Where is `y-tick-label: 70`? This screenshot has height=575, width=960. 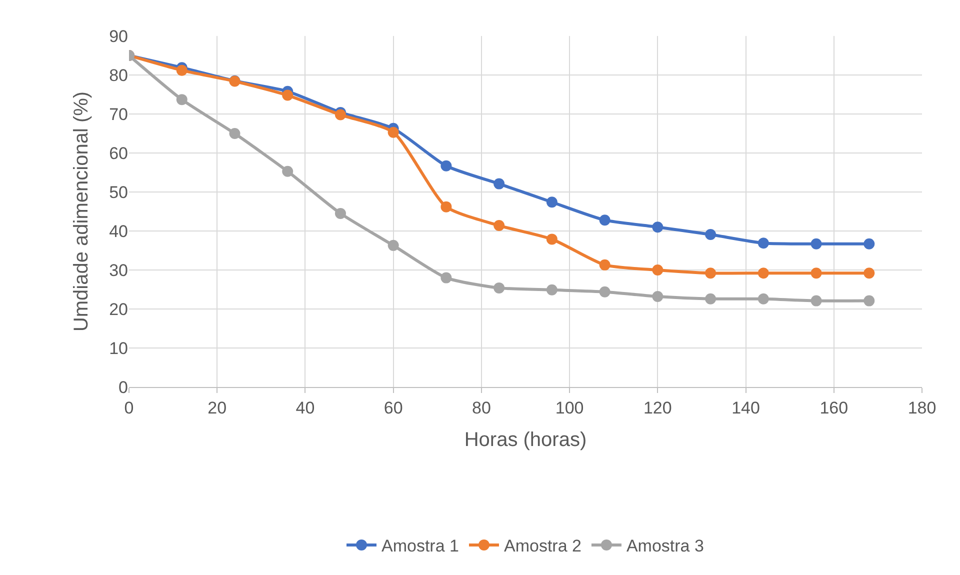 y-tick-label: 70 is located at coordinates (118, 114).